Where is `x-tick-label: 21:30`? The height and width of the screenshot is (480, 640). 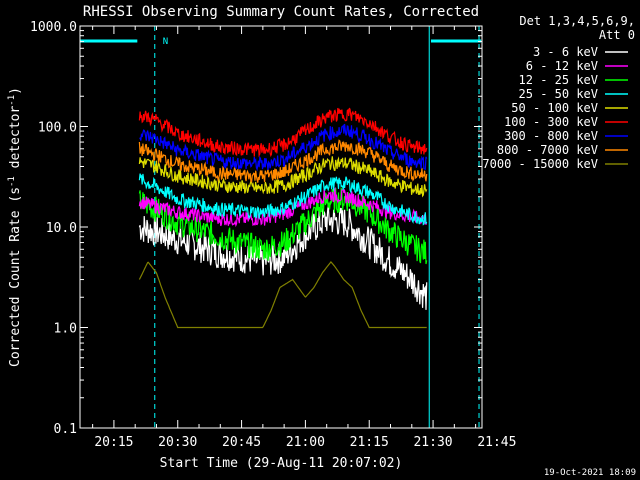
x-tick-label: 21:30 is located at coordinates (432, 442).